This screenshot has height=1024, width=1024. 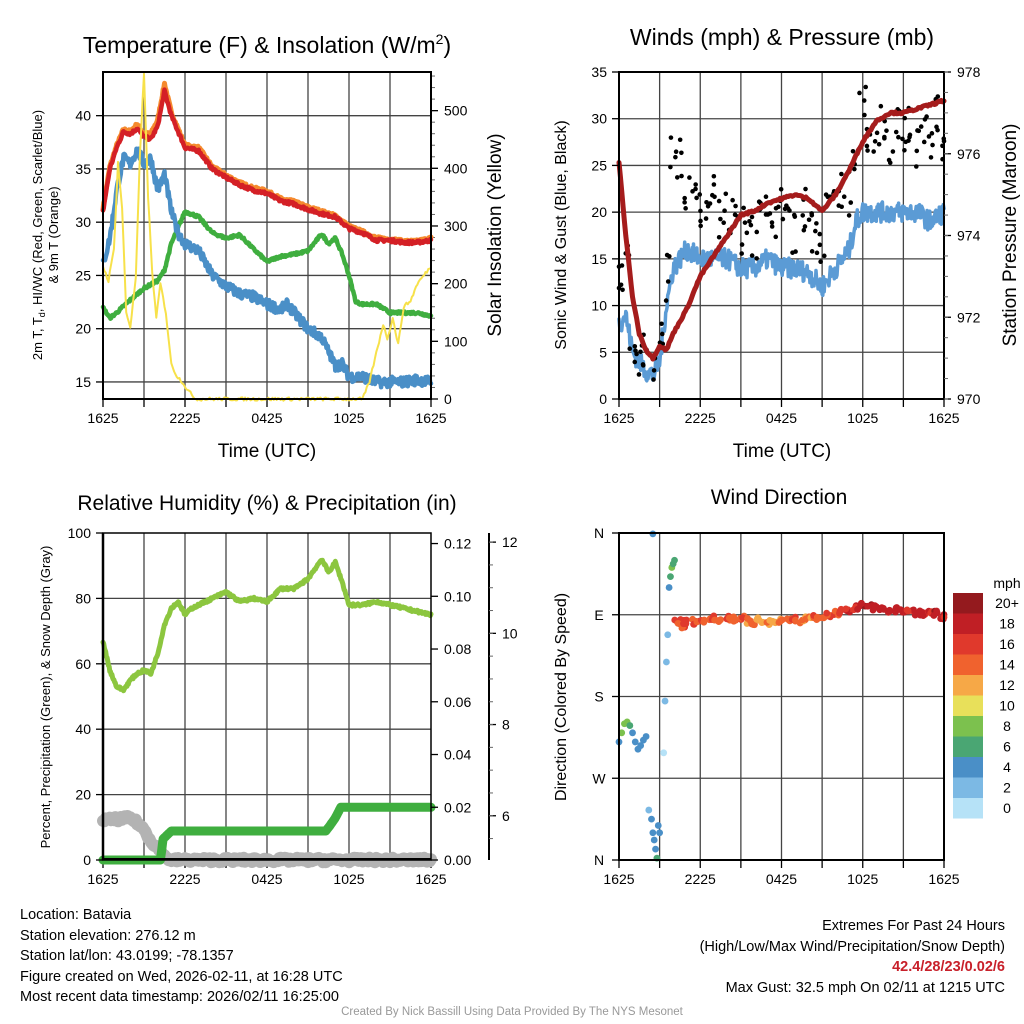 What do you see at coordinates (457, 860) in the screenshot?
I see `y2-tick-label: 0.00` at bounding box center [457, 860].